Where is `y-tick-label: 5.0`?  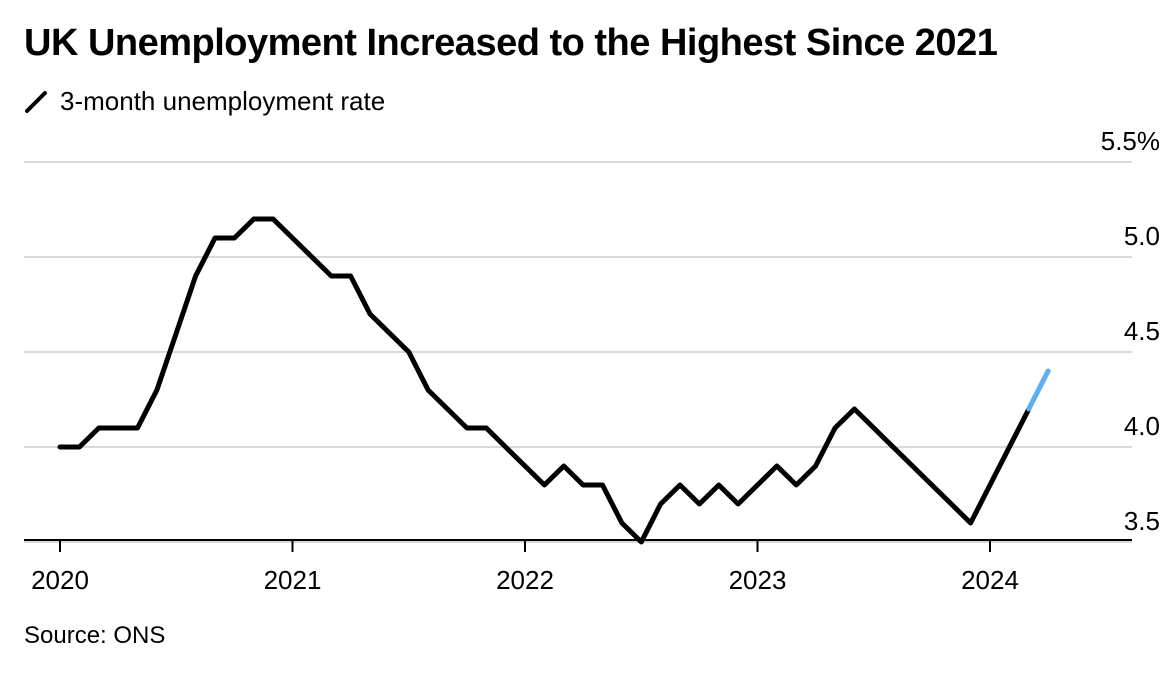 y-tick-label: 5.0 is located at coordinates (1142, 236).